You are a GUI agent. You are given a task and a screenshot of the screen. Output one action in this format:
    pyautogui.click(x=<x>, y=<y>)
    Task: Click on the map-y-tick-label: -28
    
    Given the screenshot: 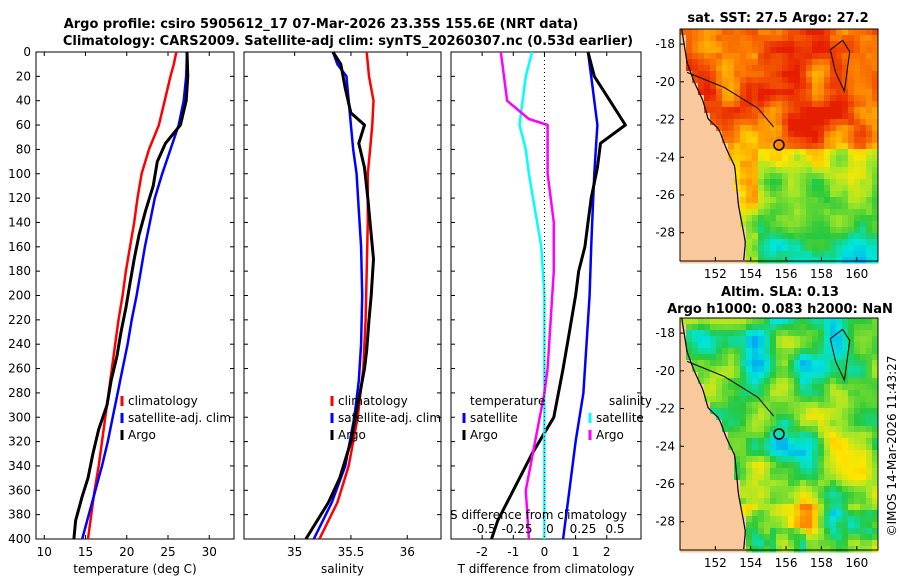 What is the action you would take?
    pyautogui.click(x=665, y=522)
    